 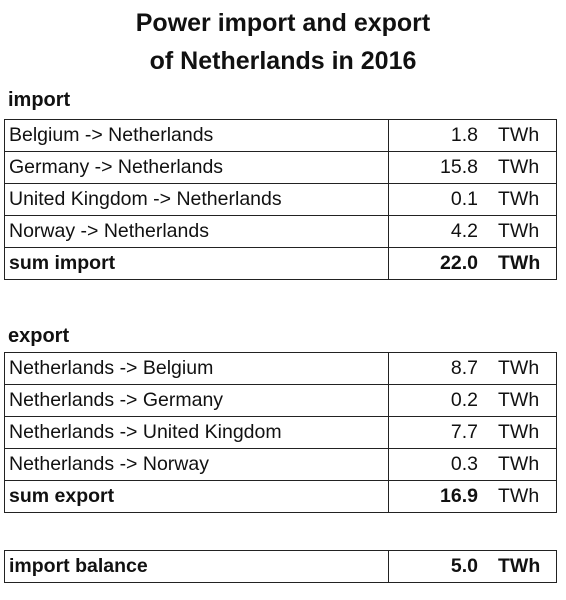 I want to click on table-row: Netherlands -> Belgium 8.7 TWh, so click(x=280, y=368).